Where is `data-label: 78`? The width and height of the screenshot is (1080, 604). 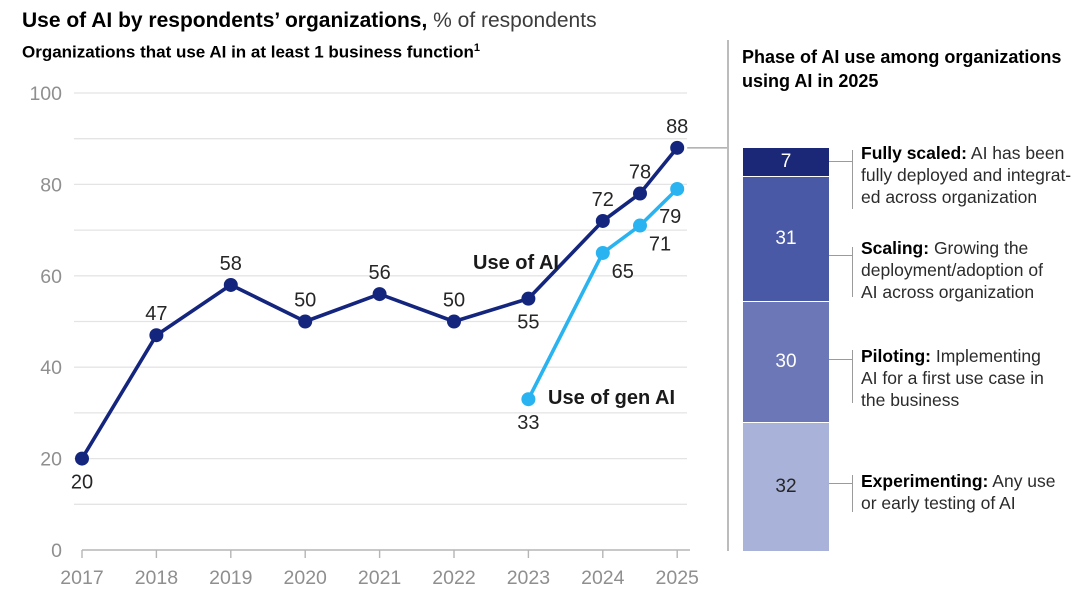
data-label: 78 is located at coordinates (640, 173).